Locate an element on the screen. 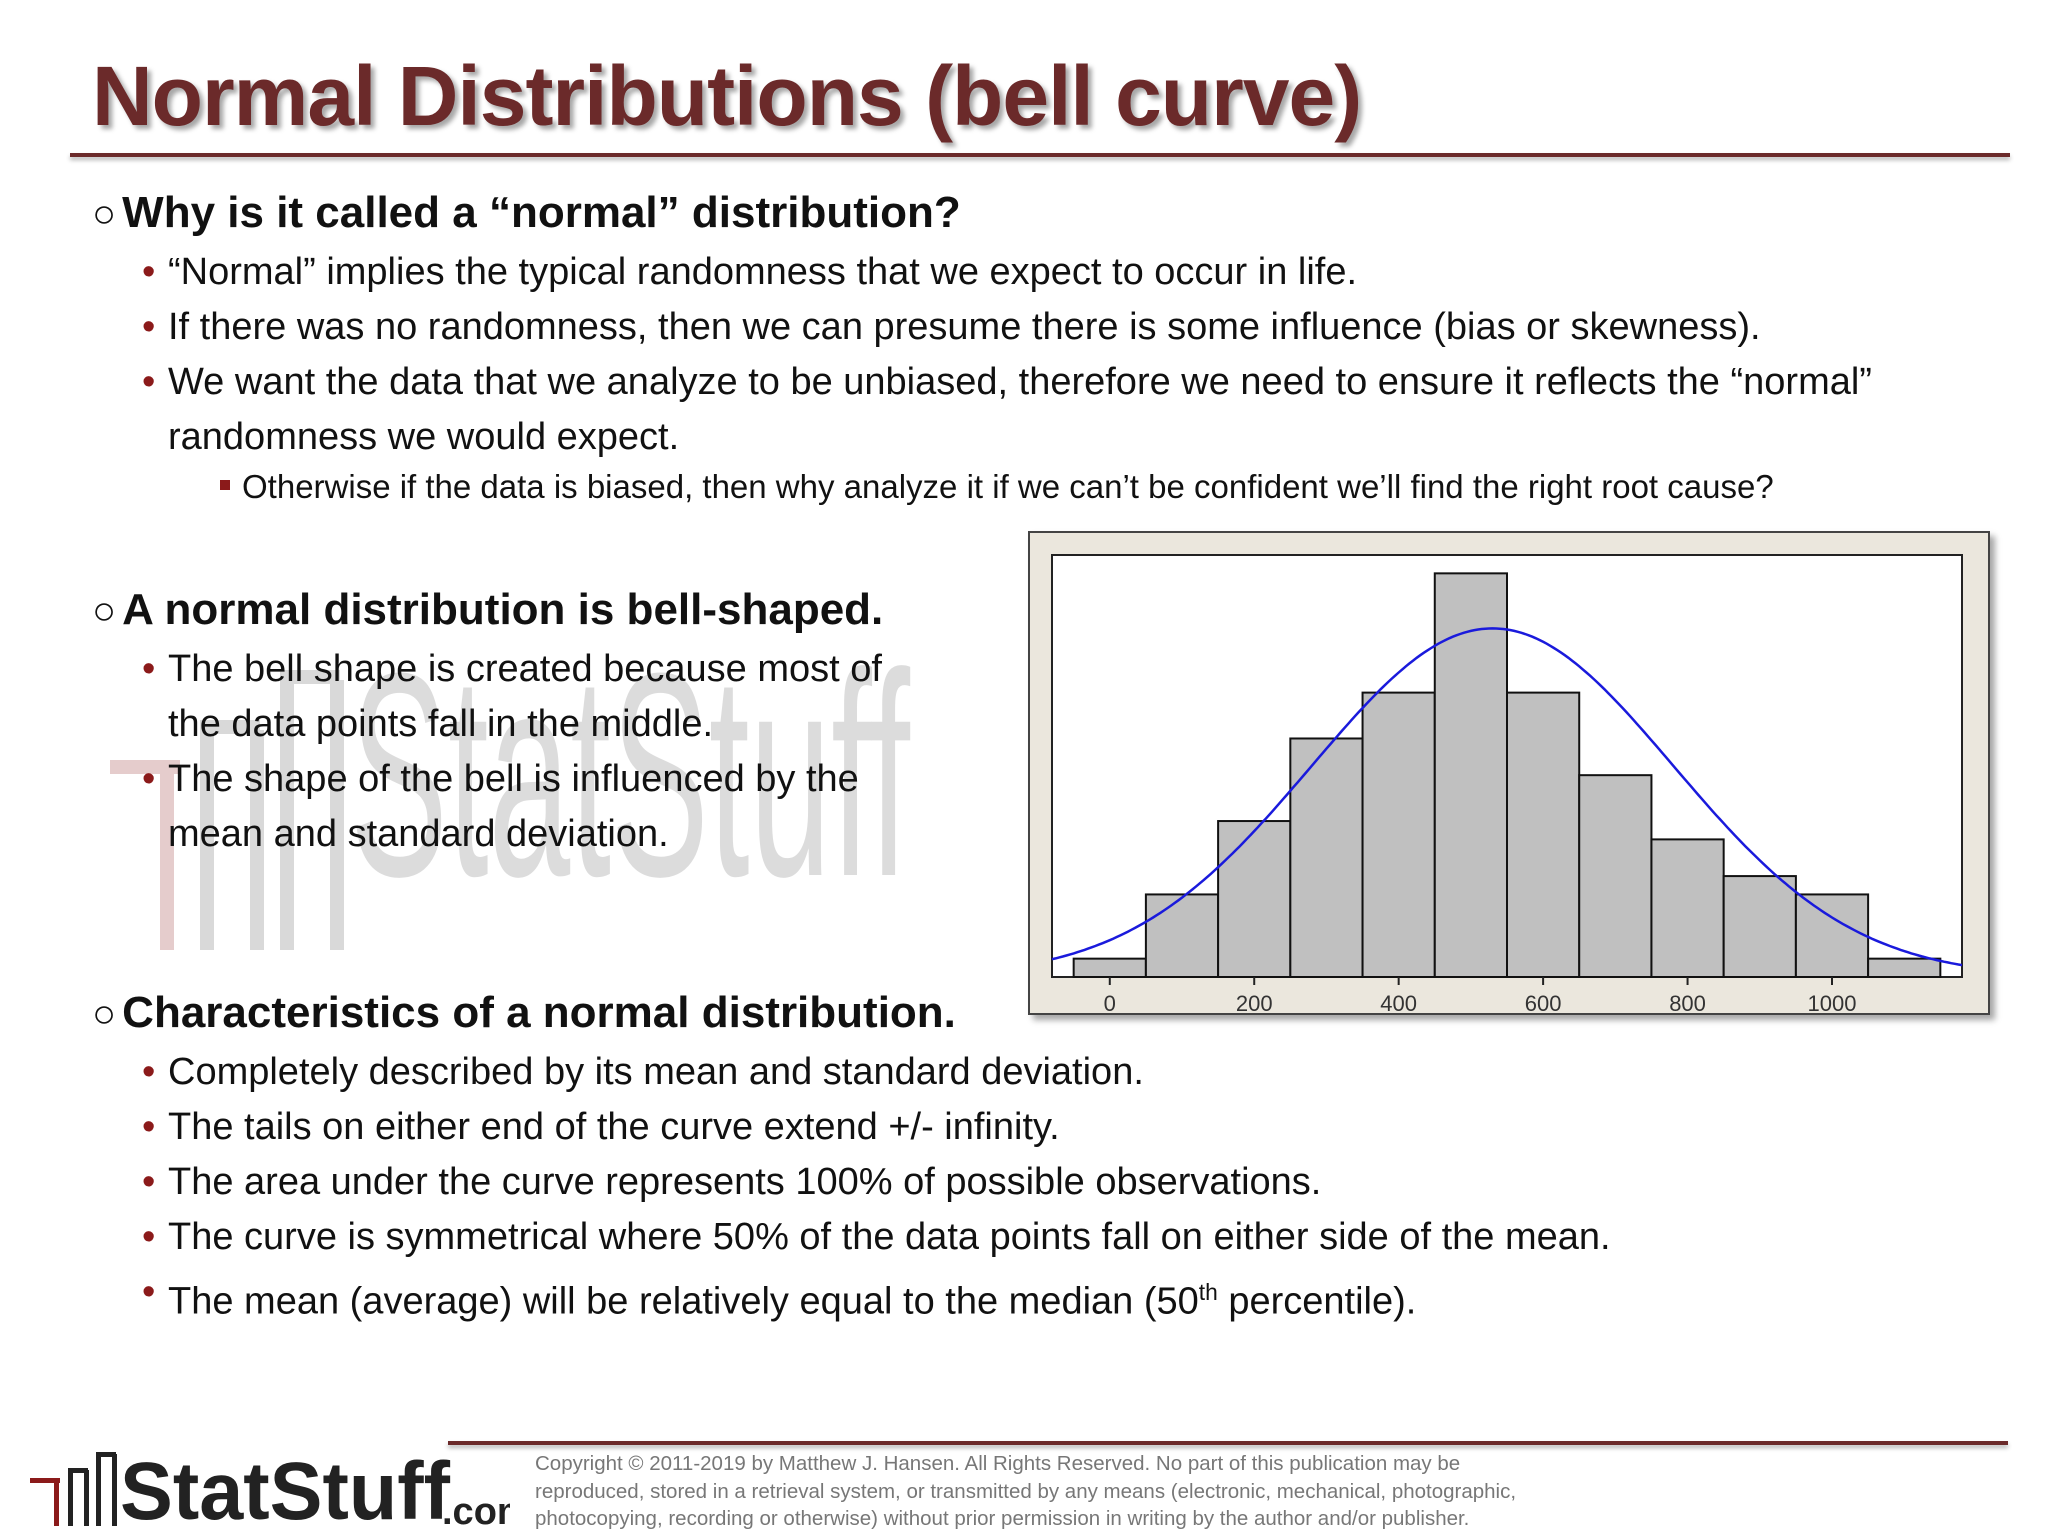 The height and width of the screenshot is (1536, 2048). statstuff-watermark: StatStuff is located at coordinates (510, 785).